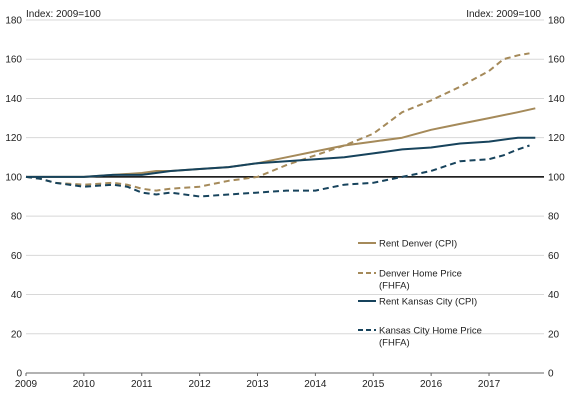 The width and height of the screenshot is (570, 404). What do you see at coordinates (13, 138) in the screenshot?
I see `left-tick-label: 120` at bounding box center [13, 138].